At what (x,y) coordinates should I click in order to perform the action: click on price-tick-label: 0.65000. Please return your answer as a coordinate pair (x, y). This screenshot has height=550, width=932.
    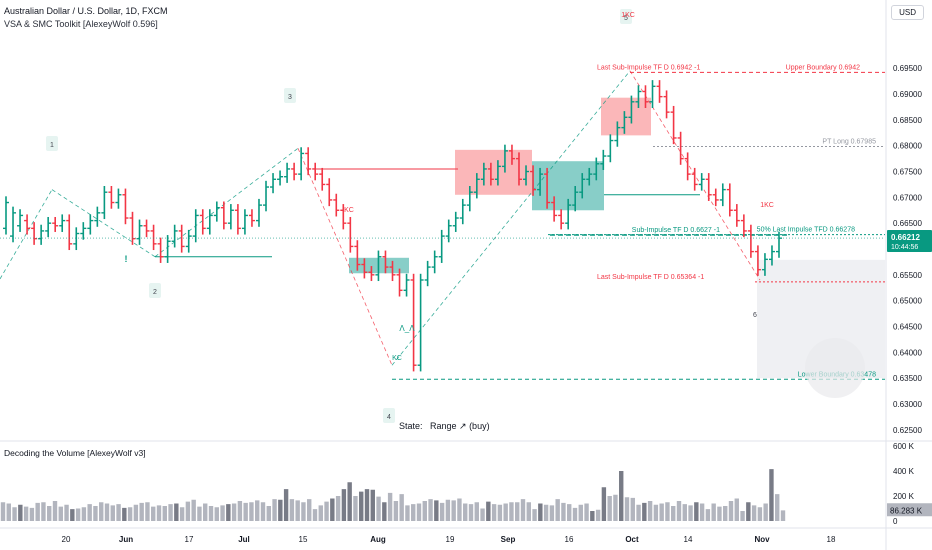
    Looking at the image, I should click on (907, 301).